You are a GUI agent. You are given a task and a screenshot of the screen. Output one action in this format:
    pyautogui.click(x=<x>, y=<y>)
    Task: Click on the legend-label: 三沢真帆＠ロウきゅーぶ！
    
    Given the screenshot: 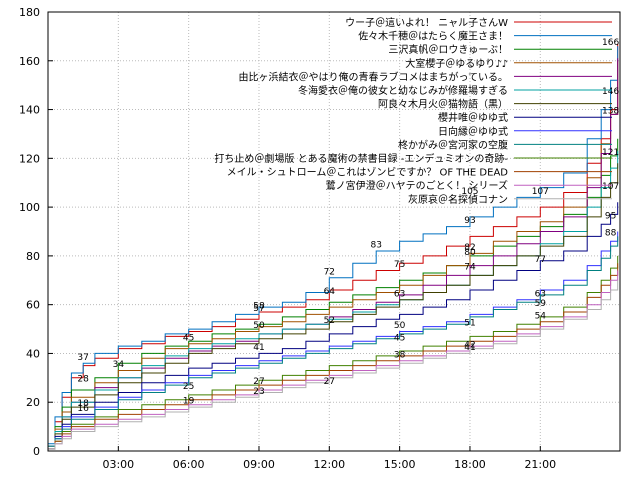 What is the action you would take?
    pyautogui.click(x=448, y=49)
    